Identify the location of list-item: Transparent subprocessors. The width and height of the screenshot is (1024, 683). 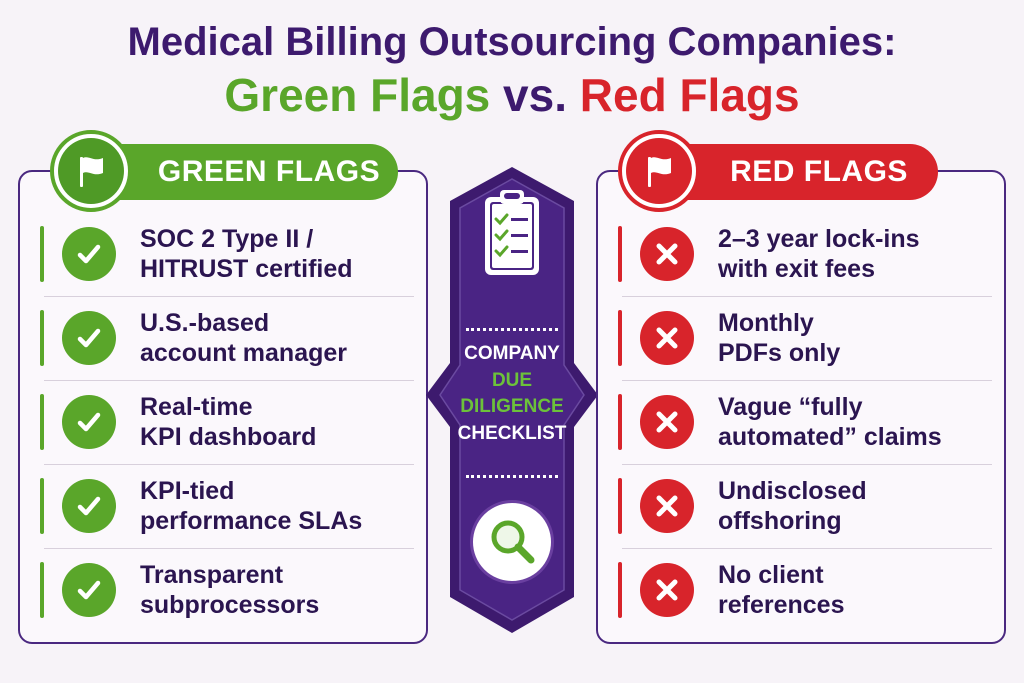
(224, 590).